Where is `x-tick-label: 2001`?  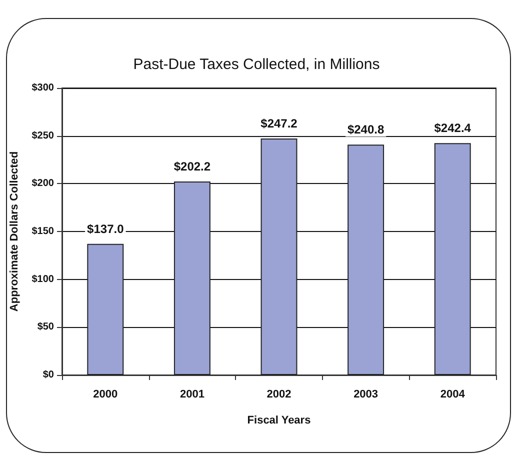 x-tick-label: 2001 is located at coordinates (192, 394).